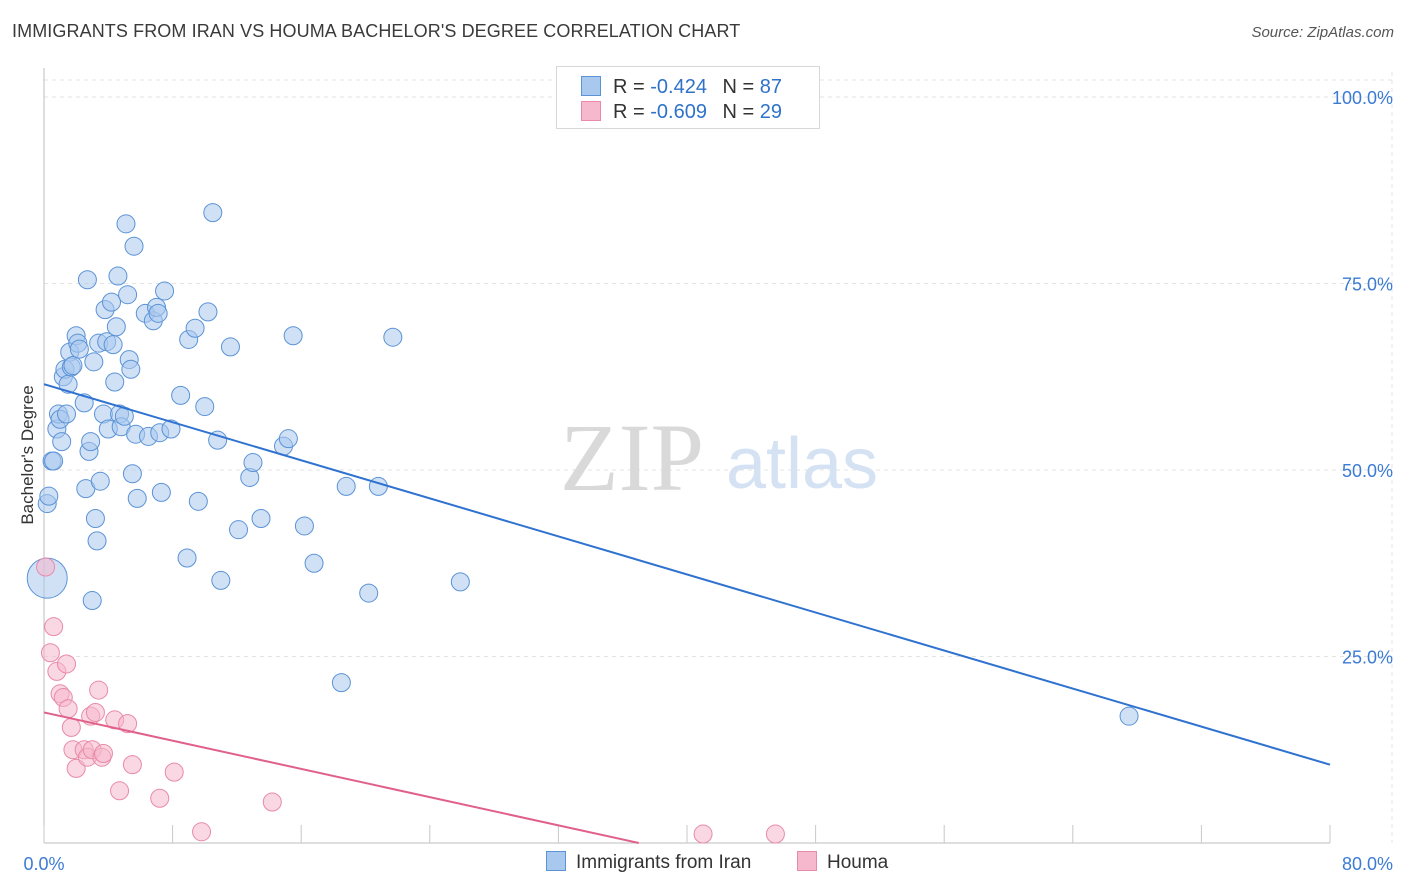 This screenshot has width=1406, height=892. Describe the element at coordinates (681, 113) in the screenshot. I see `legend-row-houma: R = -0.609 N = 29` at that location.